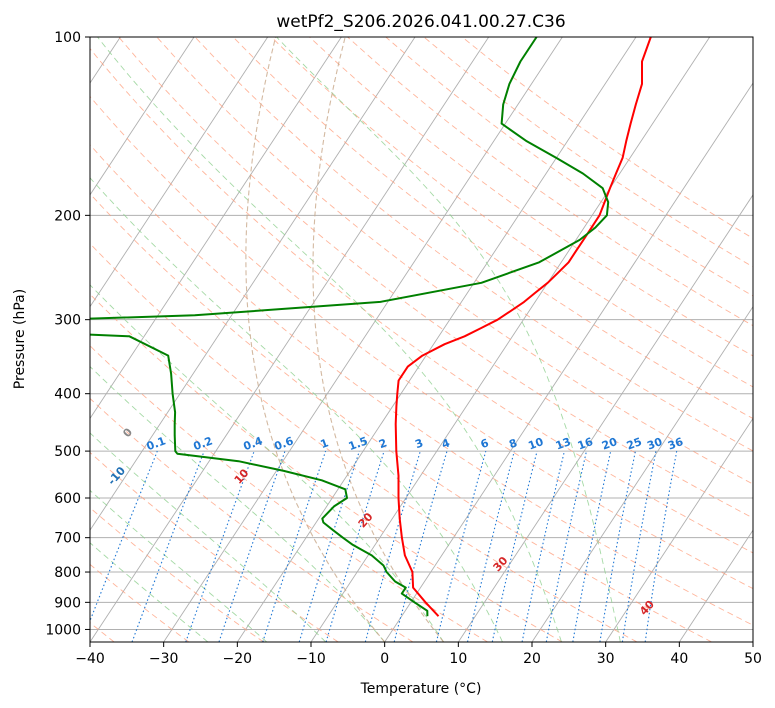  What do you see at coordinates (446, 443) in the screenshot?
I see `mixing-ratio-label: 4` at bounding box center [446, 443].